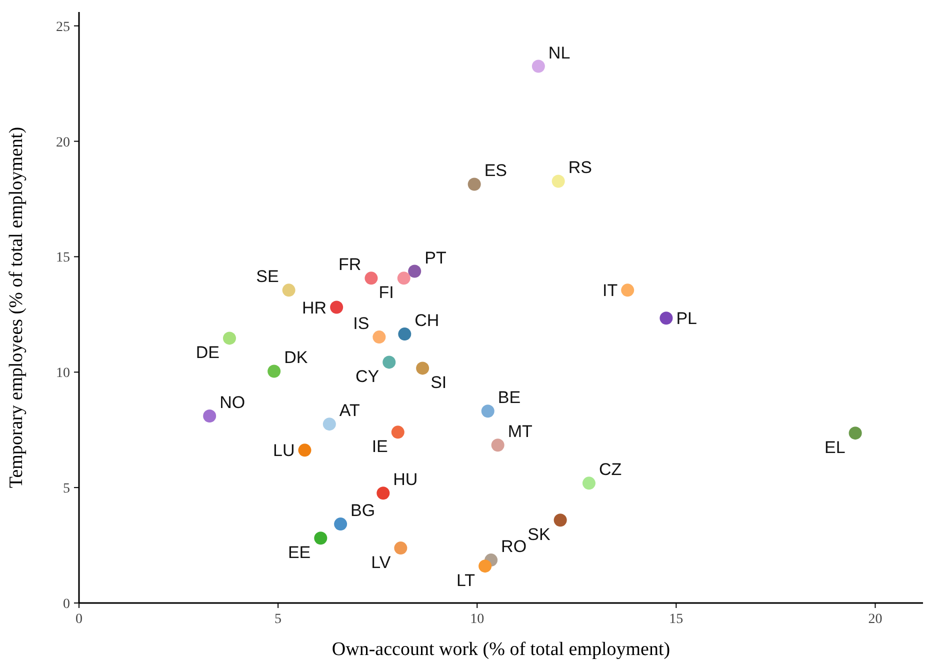  I want to click on series-label: CY, so click(368, 376).